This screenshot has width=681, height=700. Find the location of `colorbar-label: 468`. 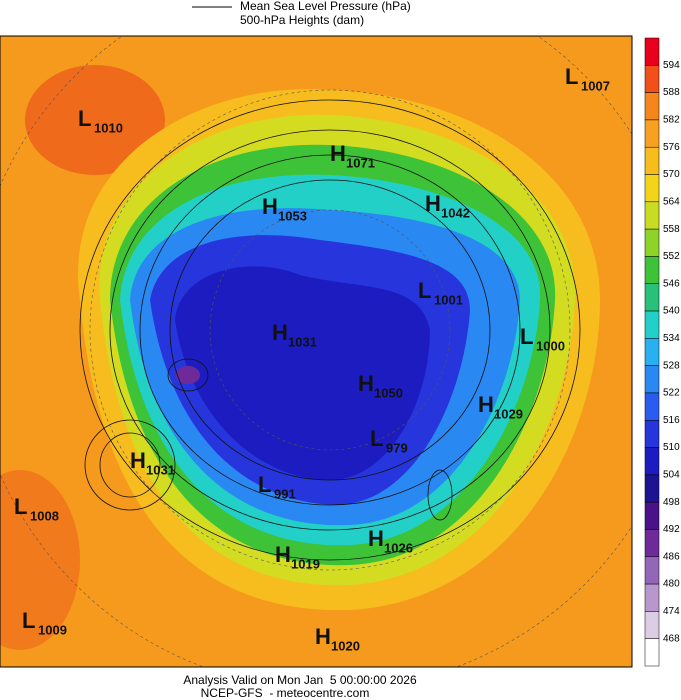

colorbar-label: 468 is located at coordinates (671, 638).